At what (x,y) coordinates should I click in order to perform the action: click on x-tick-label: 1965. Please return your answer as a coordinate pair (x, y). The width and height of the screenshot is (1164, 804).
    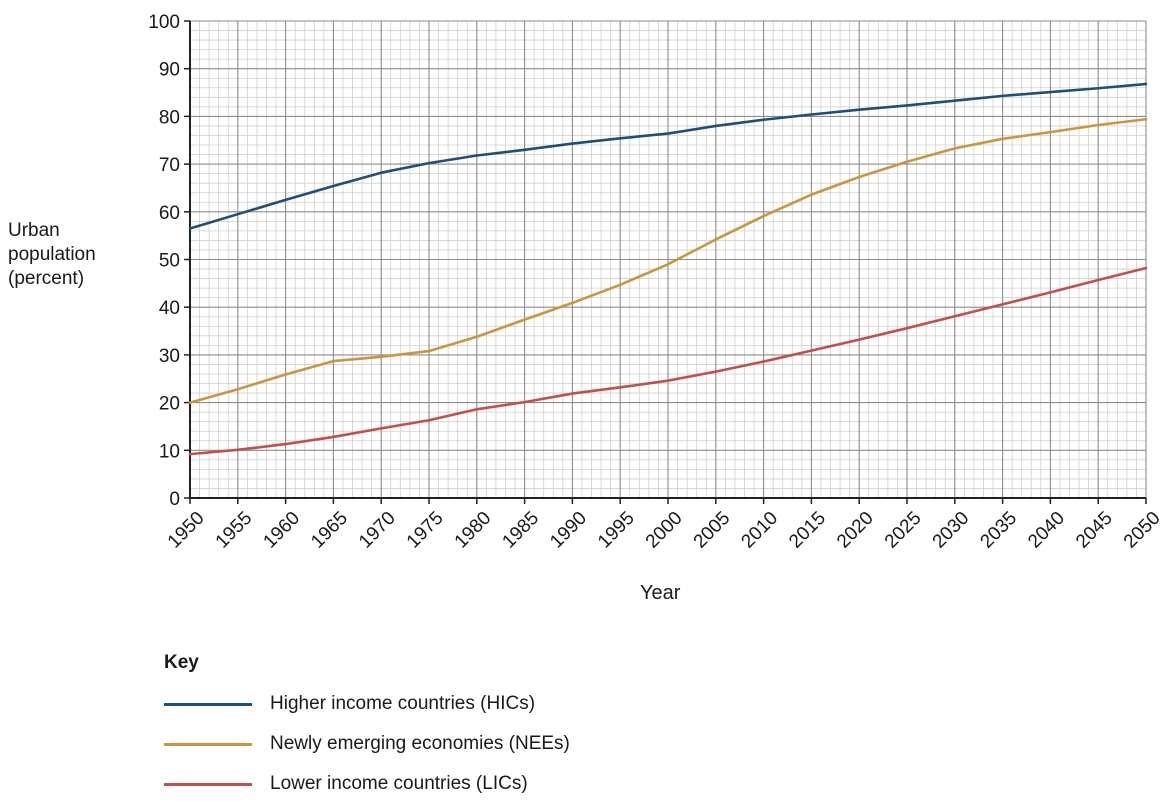
    Looking at the image, I should click on (329, 530).